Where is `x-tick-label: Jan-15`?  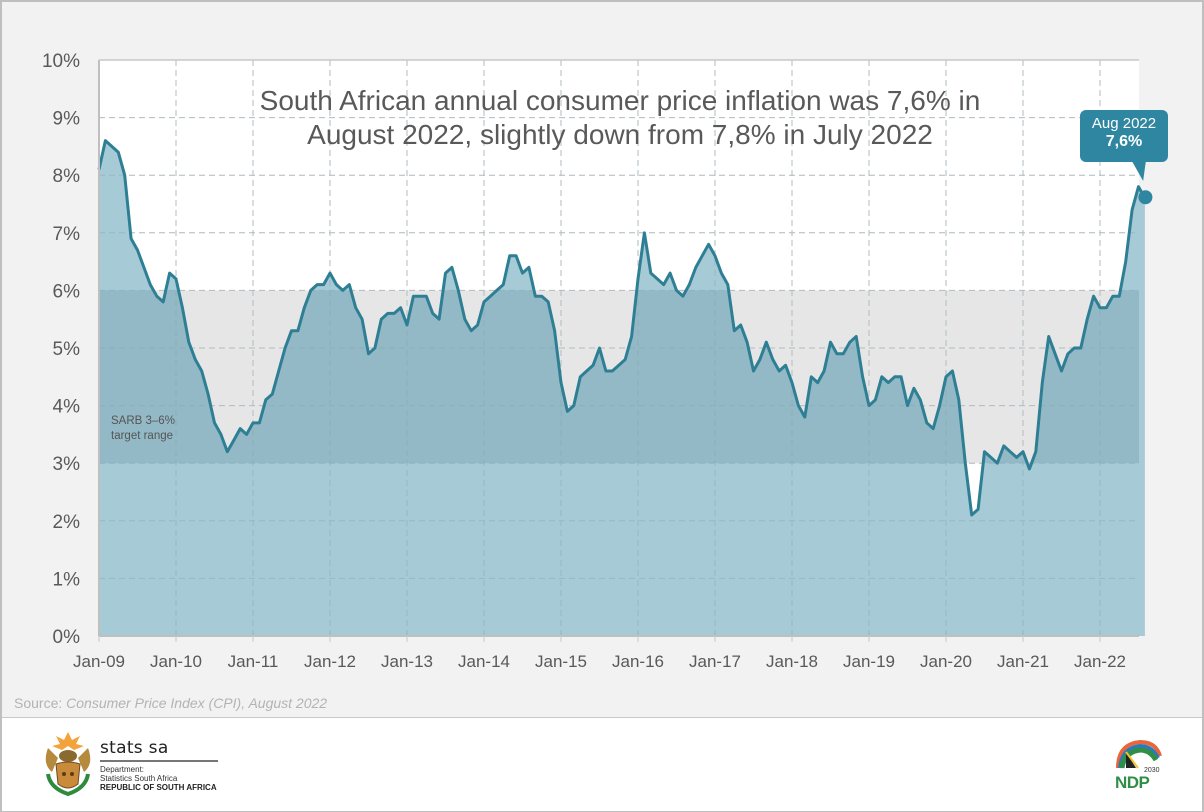
x-tick-label: Jan-15 is located at coordinates (561, 661).